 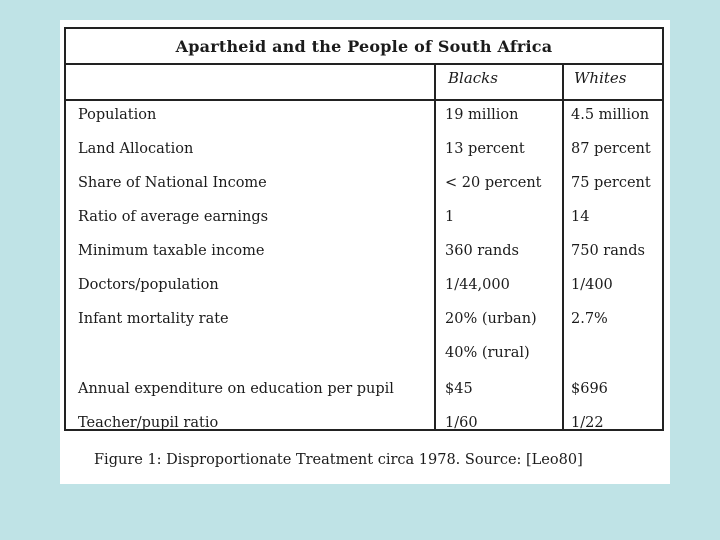 I want to click on table-title: Apartheid and the People of South Africa, so click(x=364, y=47).